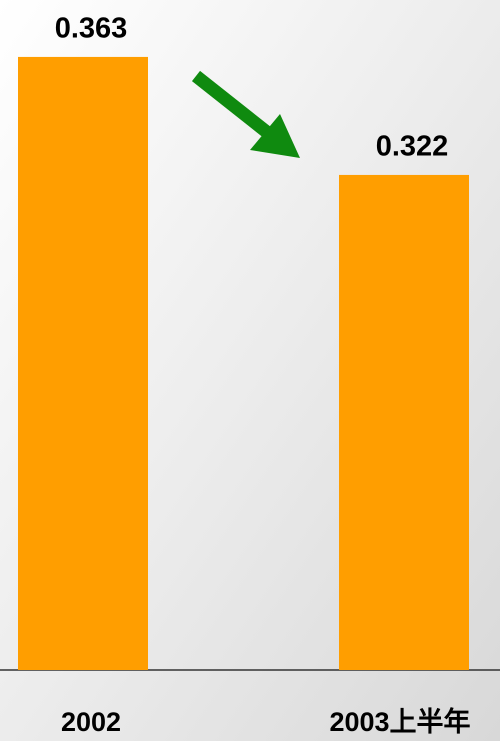  What do you see at coordinates (399, 721) in the screenshot?
I see `x-tick-label: 2003上半年` at bounding box center [399, 721].